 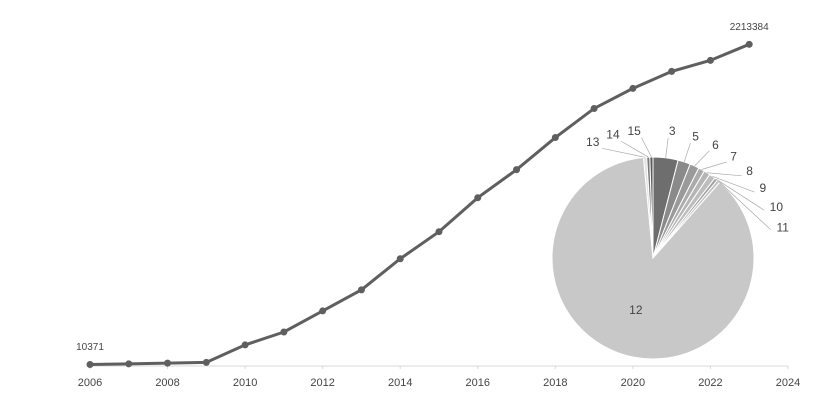 What do you see at coordinates (400, 383) in the screenshot?
I see `x-tick-label: 2014` at bounding box center [400, 383].